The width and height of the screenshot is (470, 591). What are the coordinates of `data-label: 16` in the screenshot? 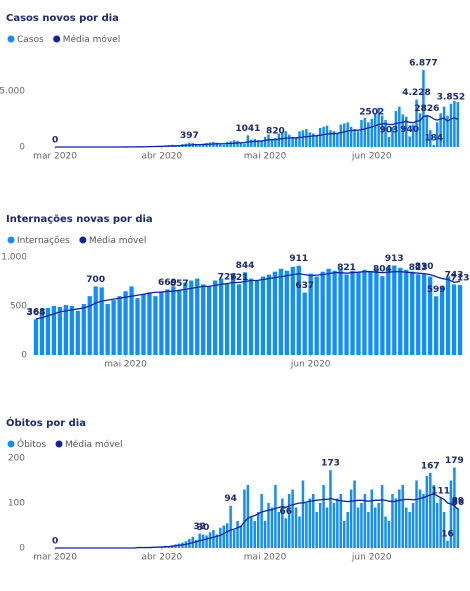 It's located at (447, 534).